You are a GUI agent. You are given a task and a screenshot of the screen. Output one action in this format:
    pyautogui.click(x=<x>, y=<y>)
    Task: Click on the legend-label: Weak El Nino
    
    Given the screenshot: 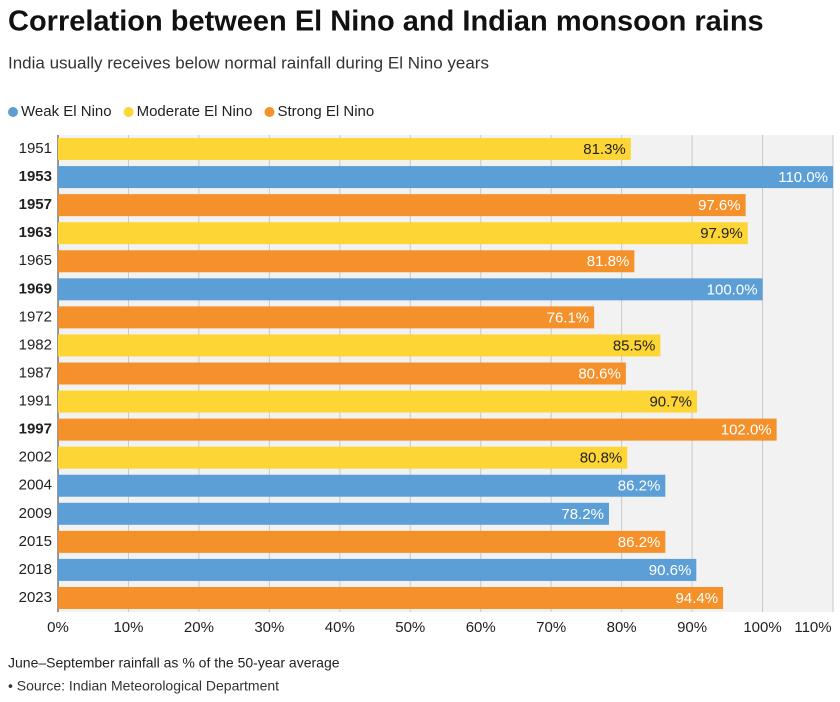 What is the action you would take?
    pyautogui.click(x=66, y=111)
    